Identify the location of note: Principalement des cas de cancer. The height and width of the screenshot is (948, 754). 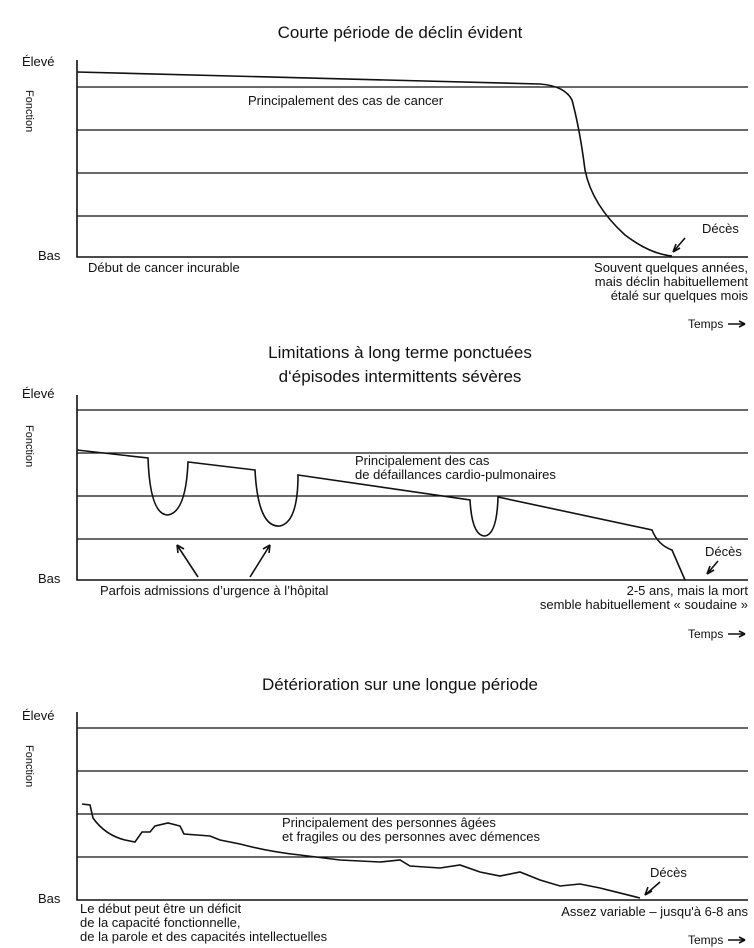
(346, 100).